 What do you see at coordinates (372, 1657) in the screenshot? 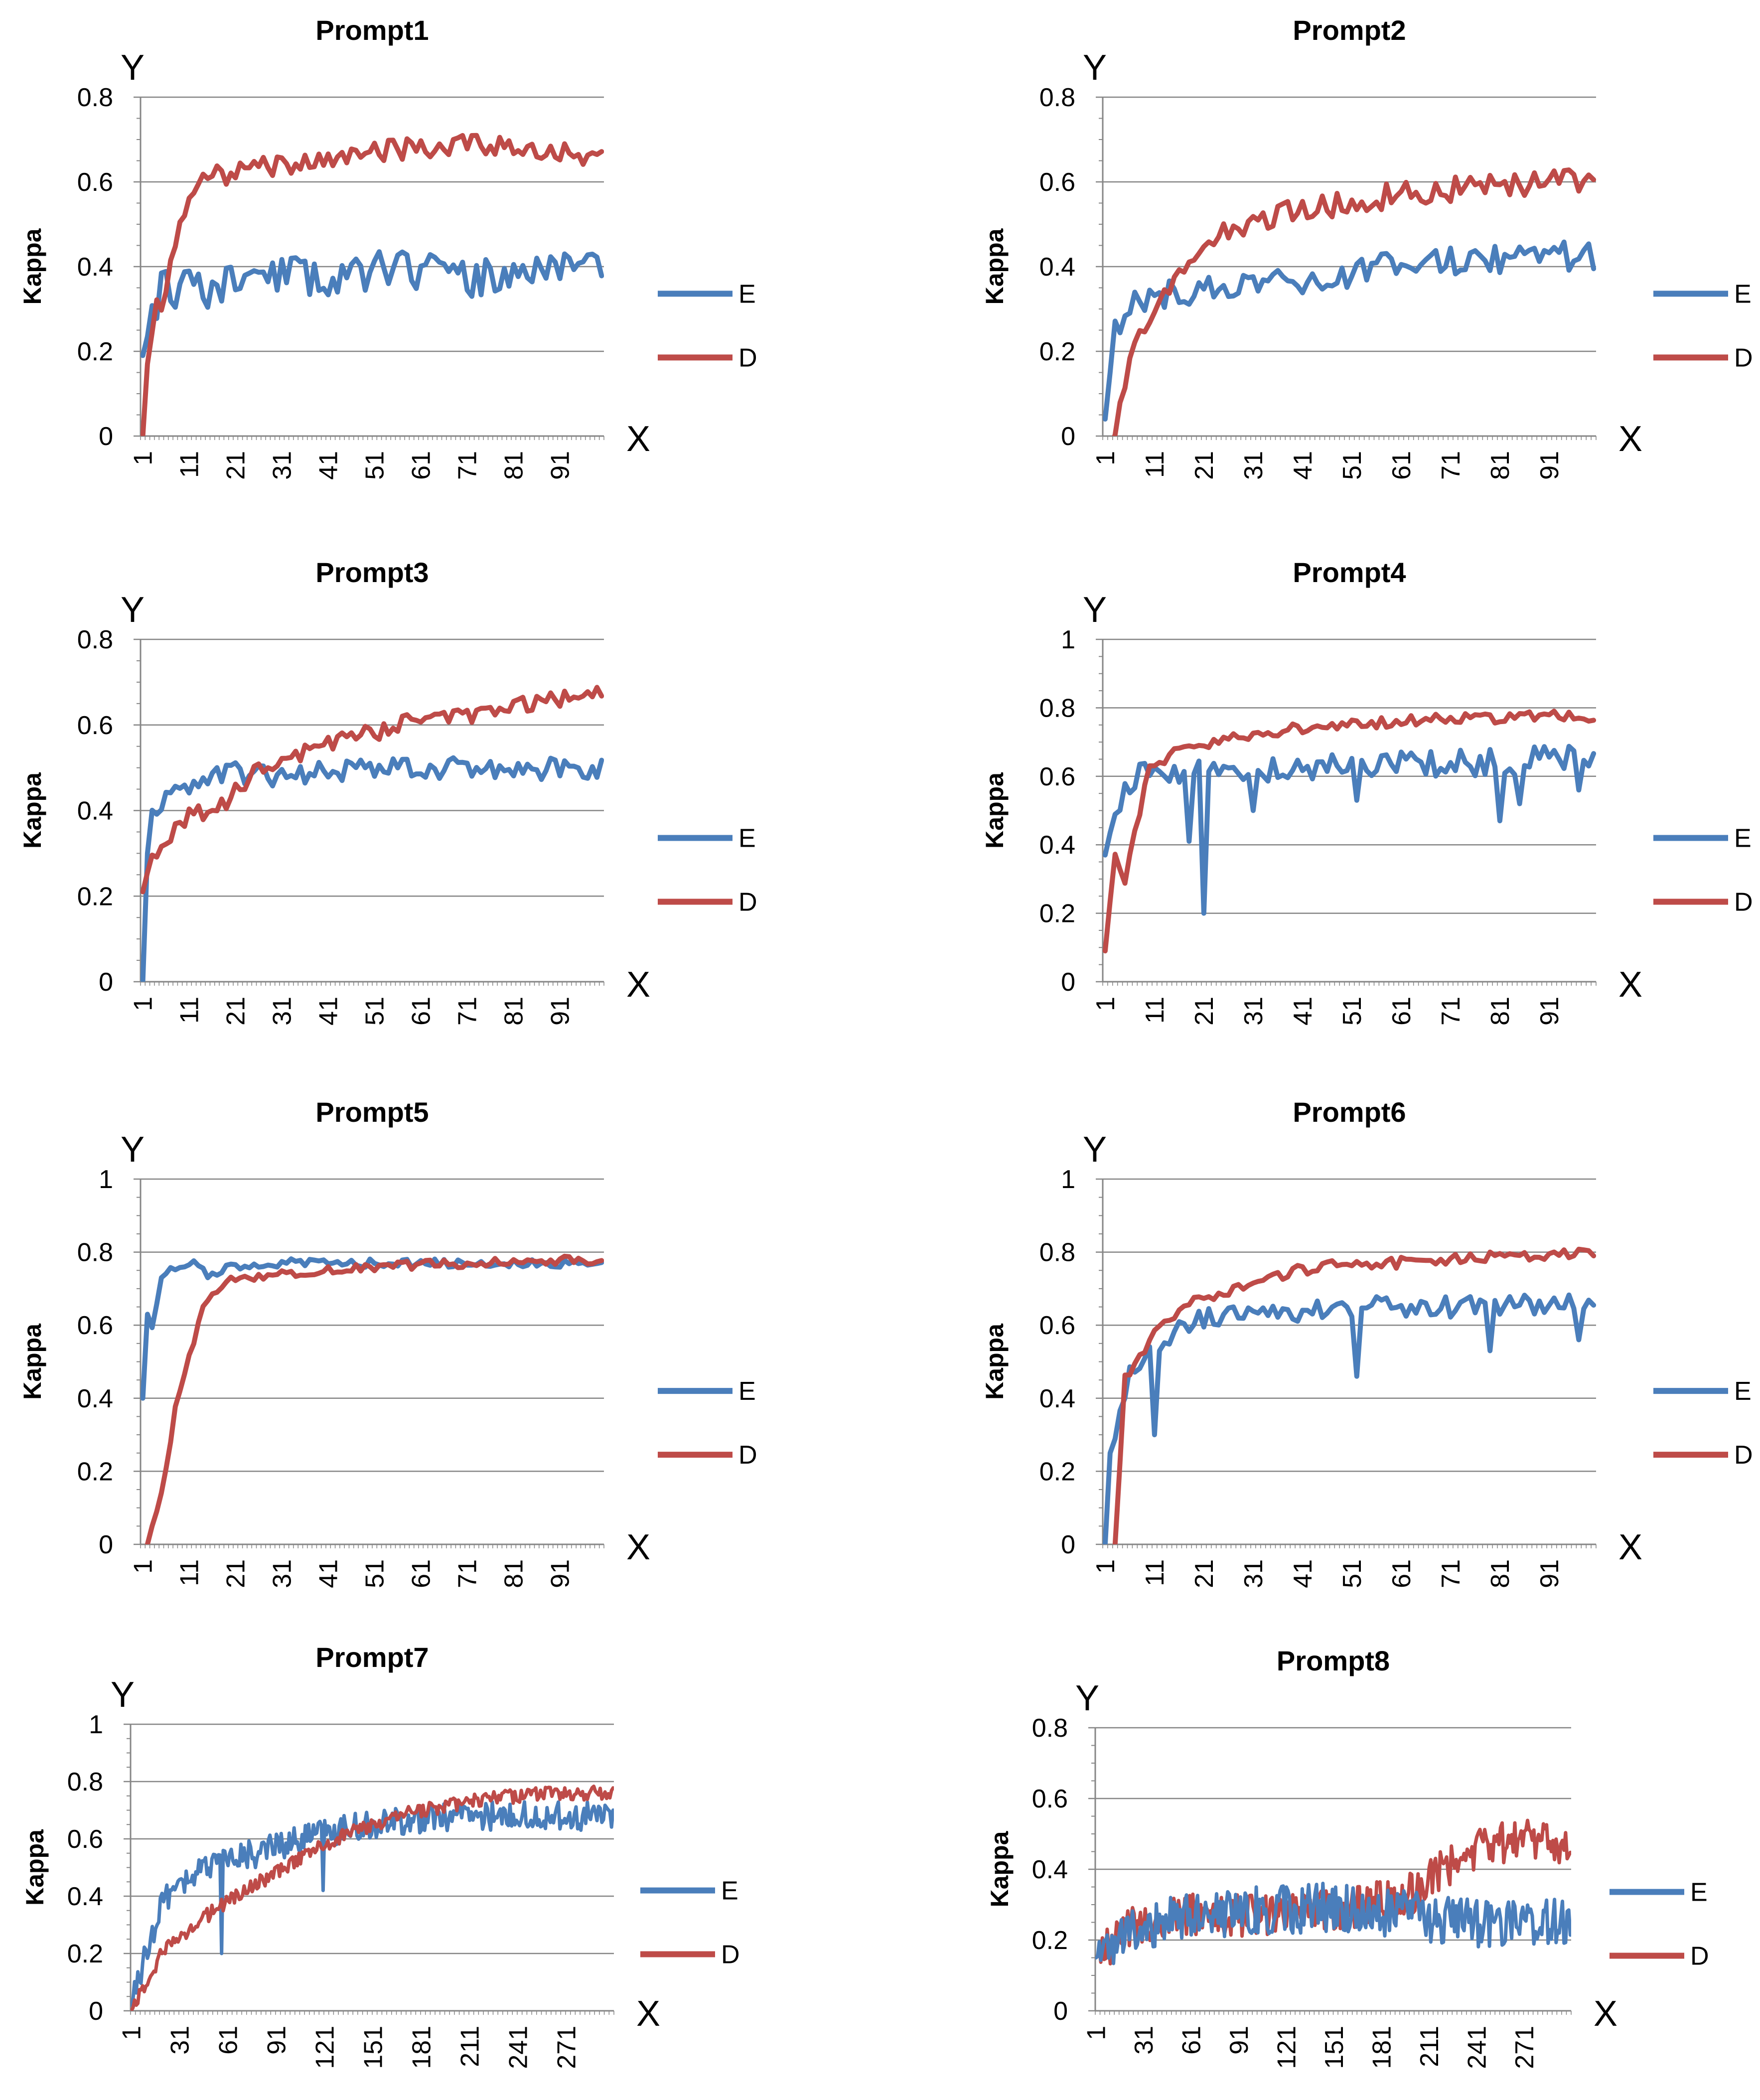
I see `chart-title: Prompt7` at bounding box center [372, 1657].